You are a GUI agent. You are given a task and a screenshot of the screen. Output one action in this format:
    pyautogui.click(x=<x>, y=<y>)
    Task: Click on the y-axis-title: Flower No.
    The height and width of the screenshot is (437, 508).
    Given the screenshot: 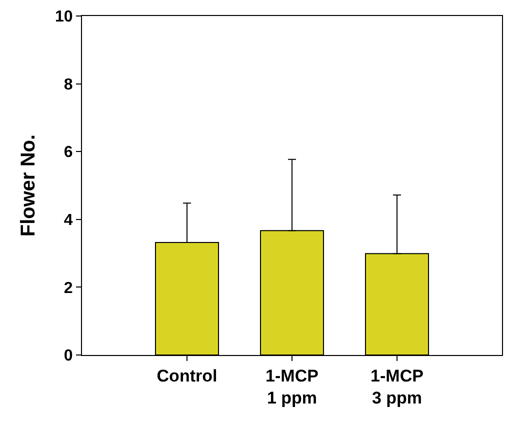 What is the action you would take?
    pyautogui.click(x=29, y=185)
    